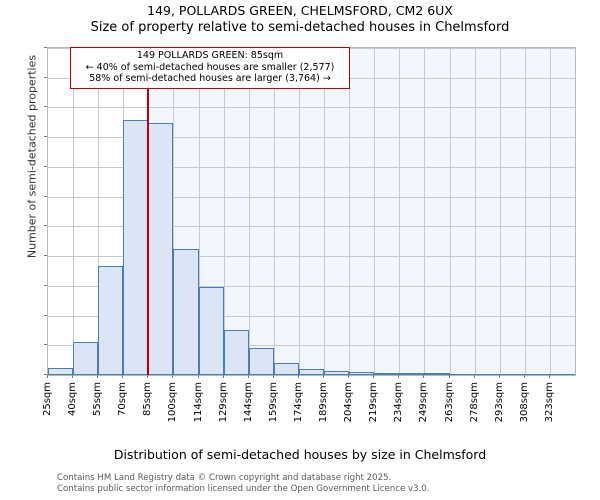  Describe the element at coordinates (273, 402) in the screenshot. I see `x-axis-tick-label: 159sqm` at that location.